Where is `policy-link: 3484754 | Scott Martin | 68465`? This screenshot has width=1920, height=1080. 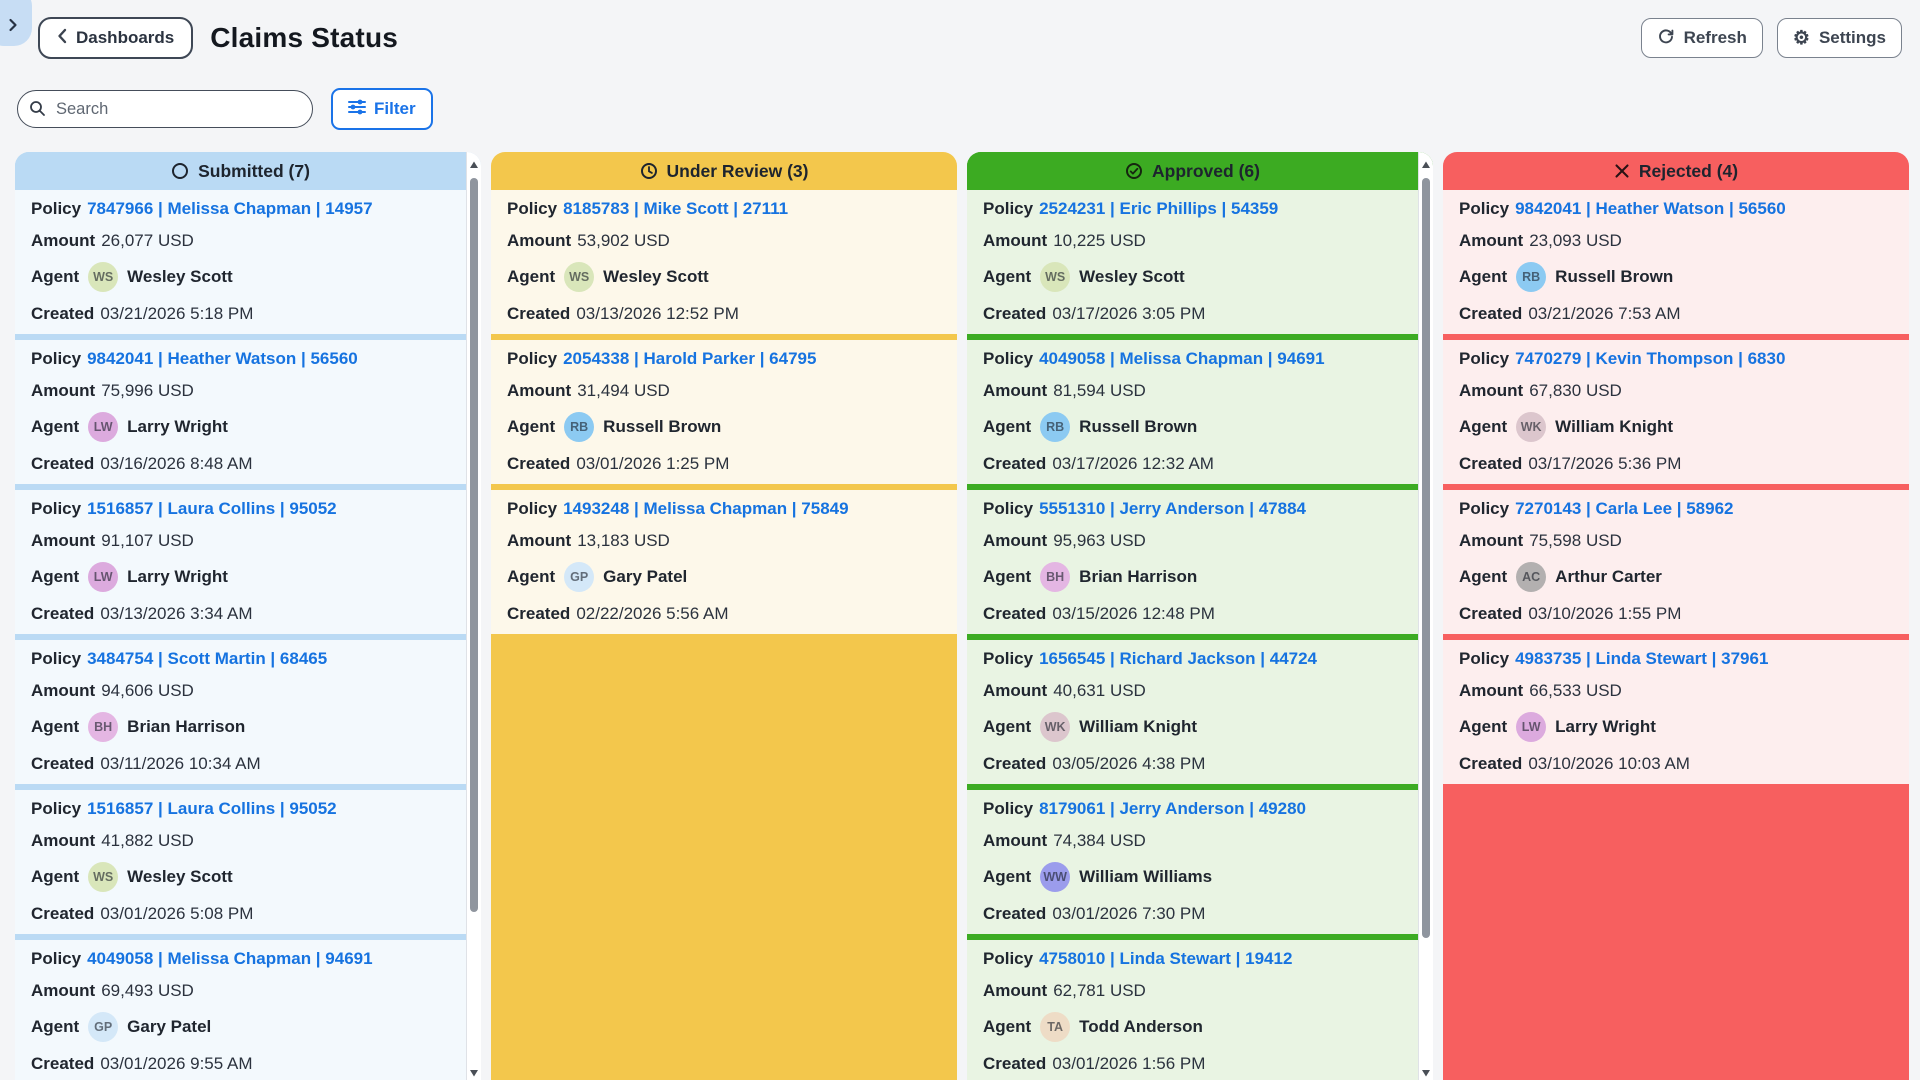 policy-link: 3484754 | Scott Martin | 68465 is located at coordinates (207, 658).